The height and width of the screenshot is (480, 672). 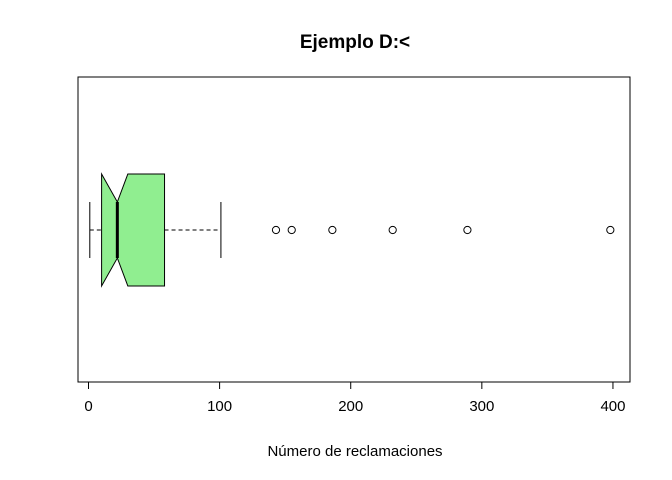 What do you see at coordinates (88, 406) in the screenshot?
I see `x-tick-label: 0` at bounding box center [88, 406].